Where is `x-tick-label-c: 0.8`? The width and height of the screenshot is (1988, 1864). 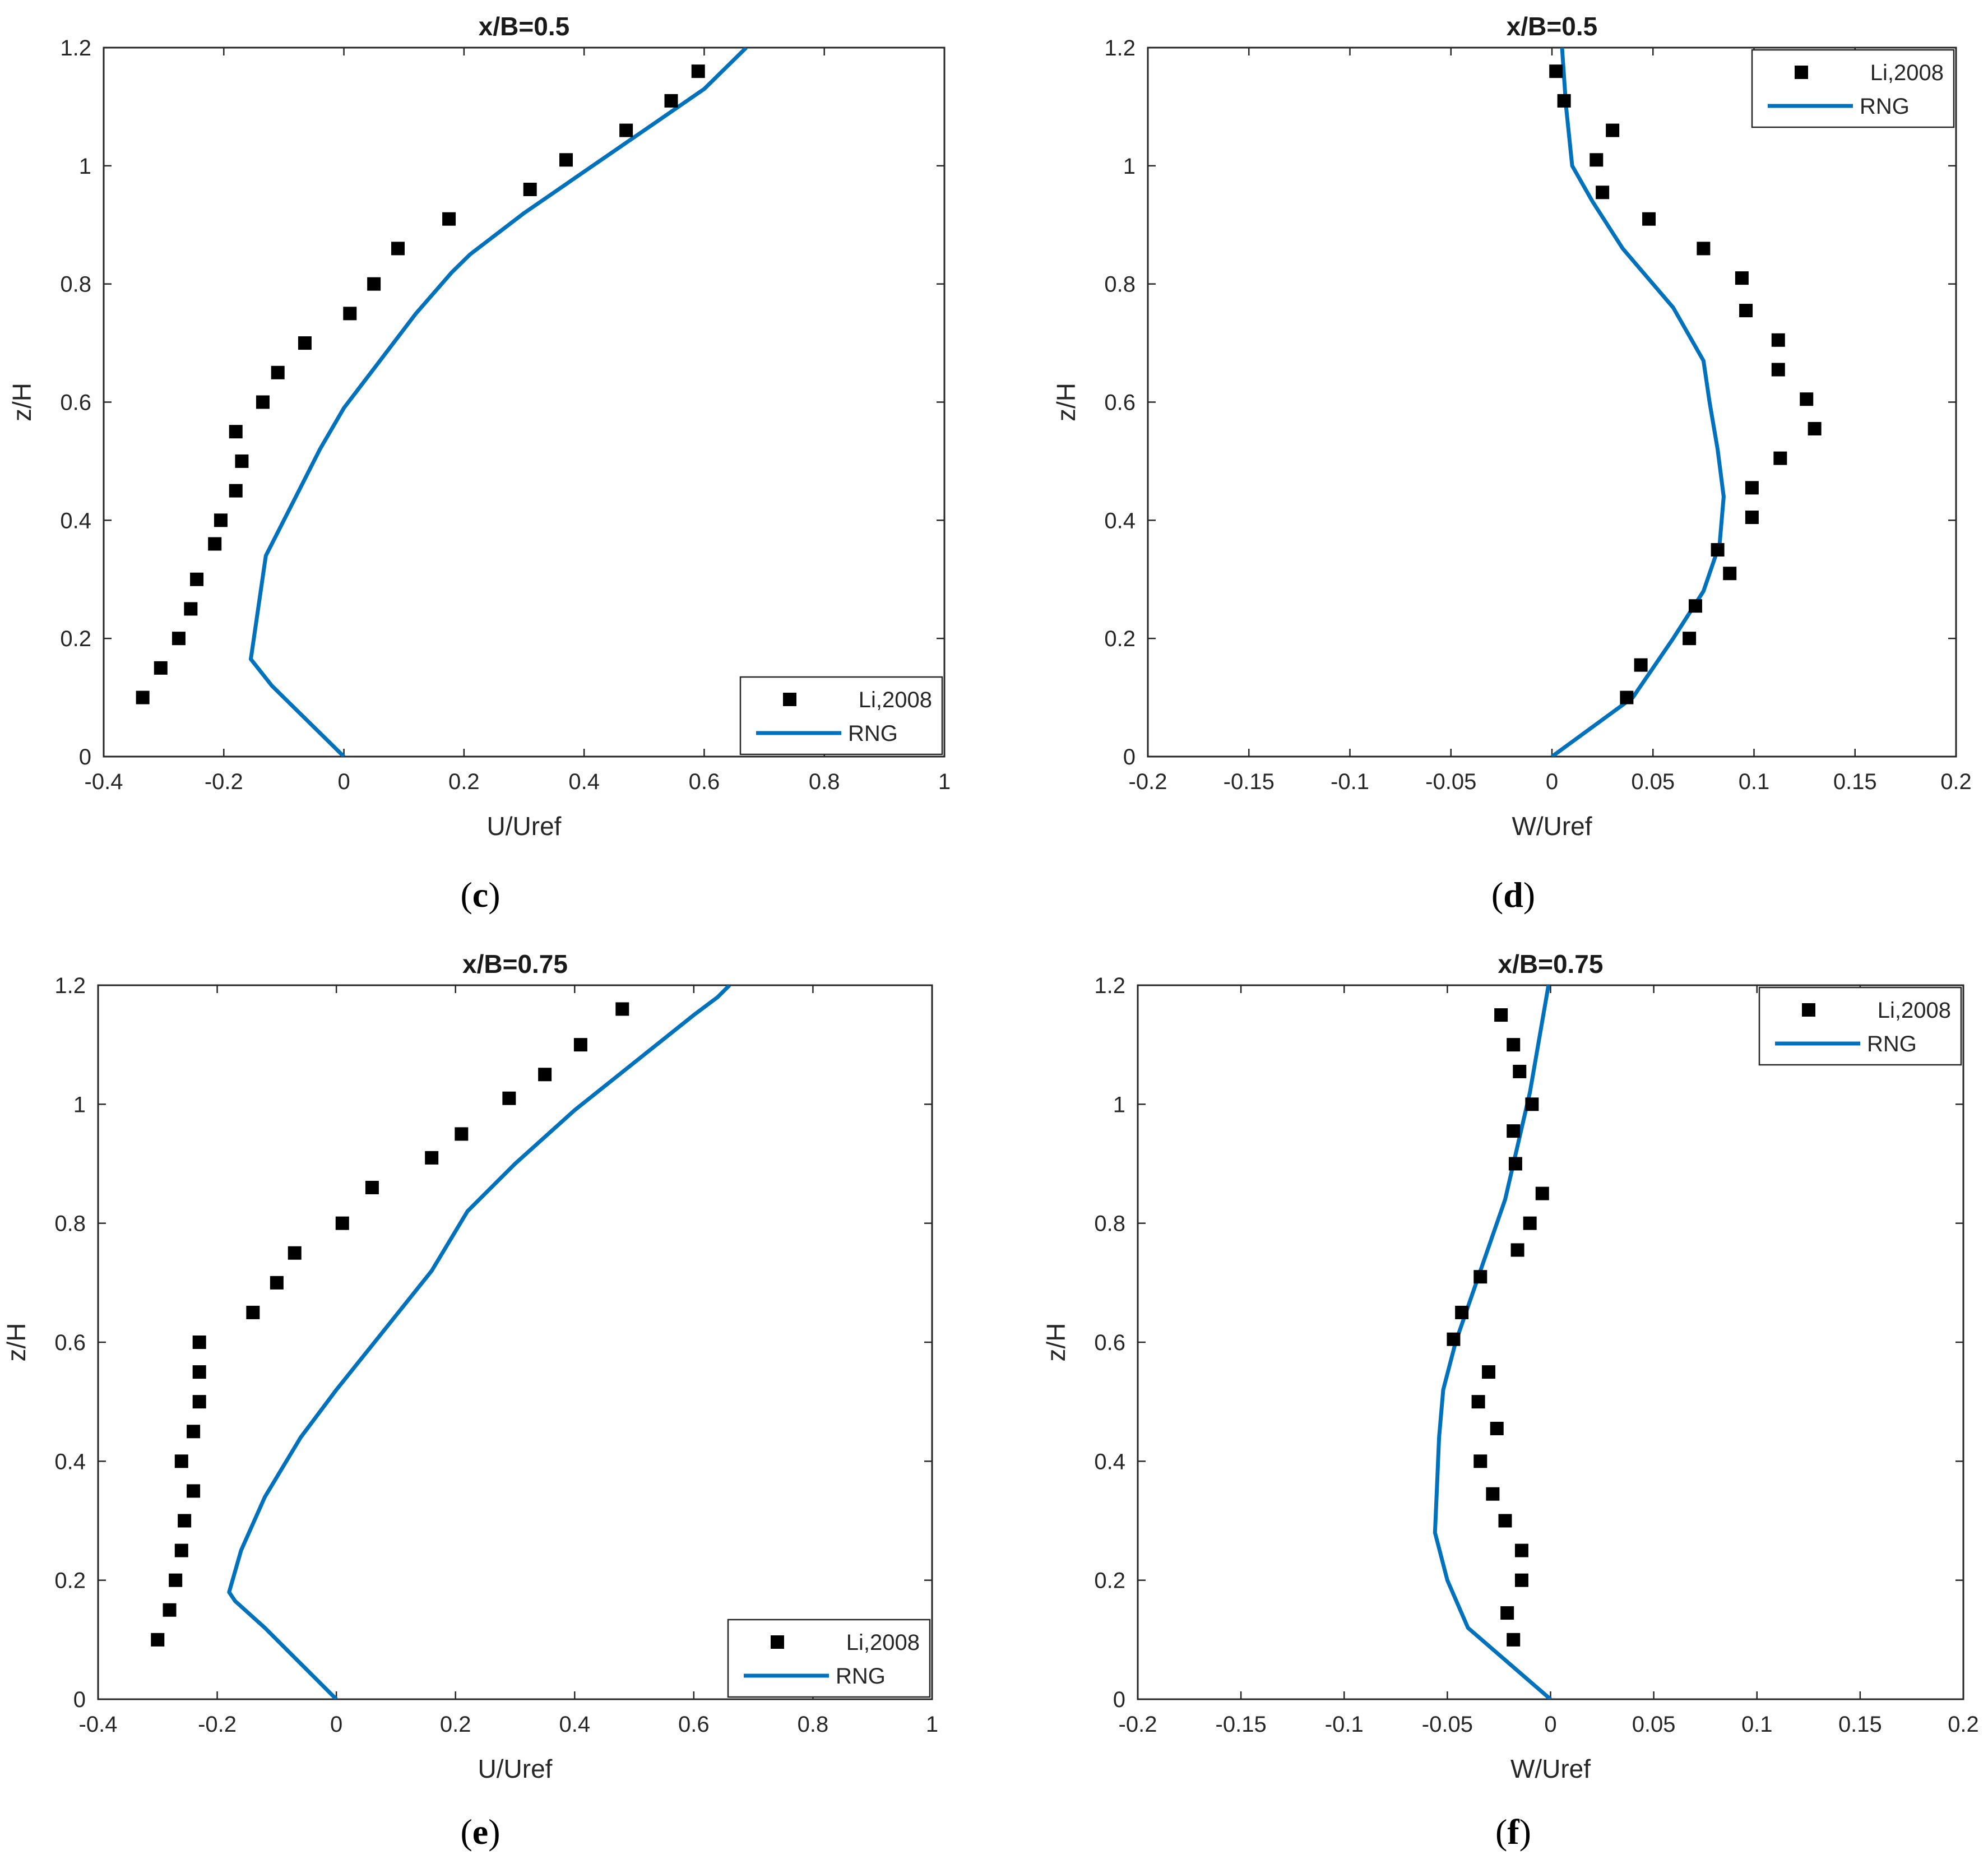 x-tick-label-c: 0.8 is located at coordinates (824, 781).